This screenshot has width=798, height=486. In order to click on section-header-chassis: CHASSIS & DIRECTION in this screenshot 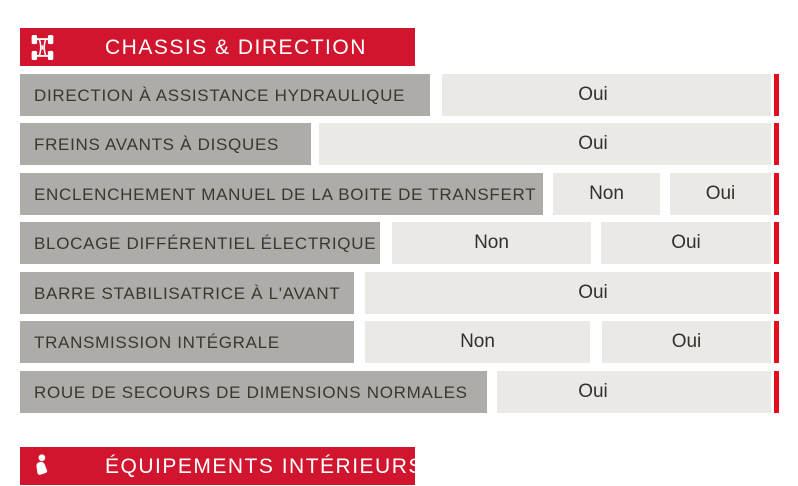, I will do `click(217, 47)`.